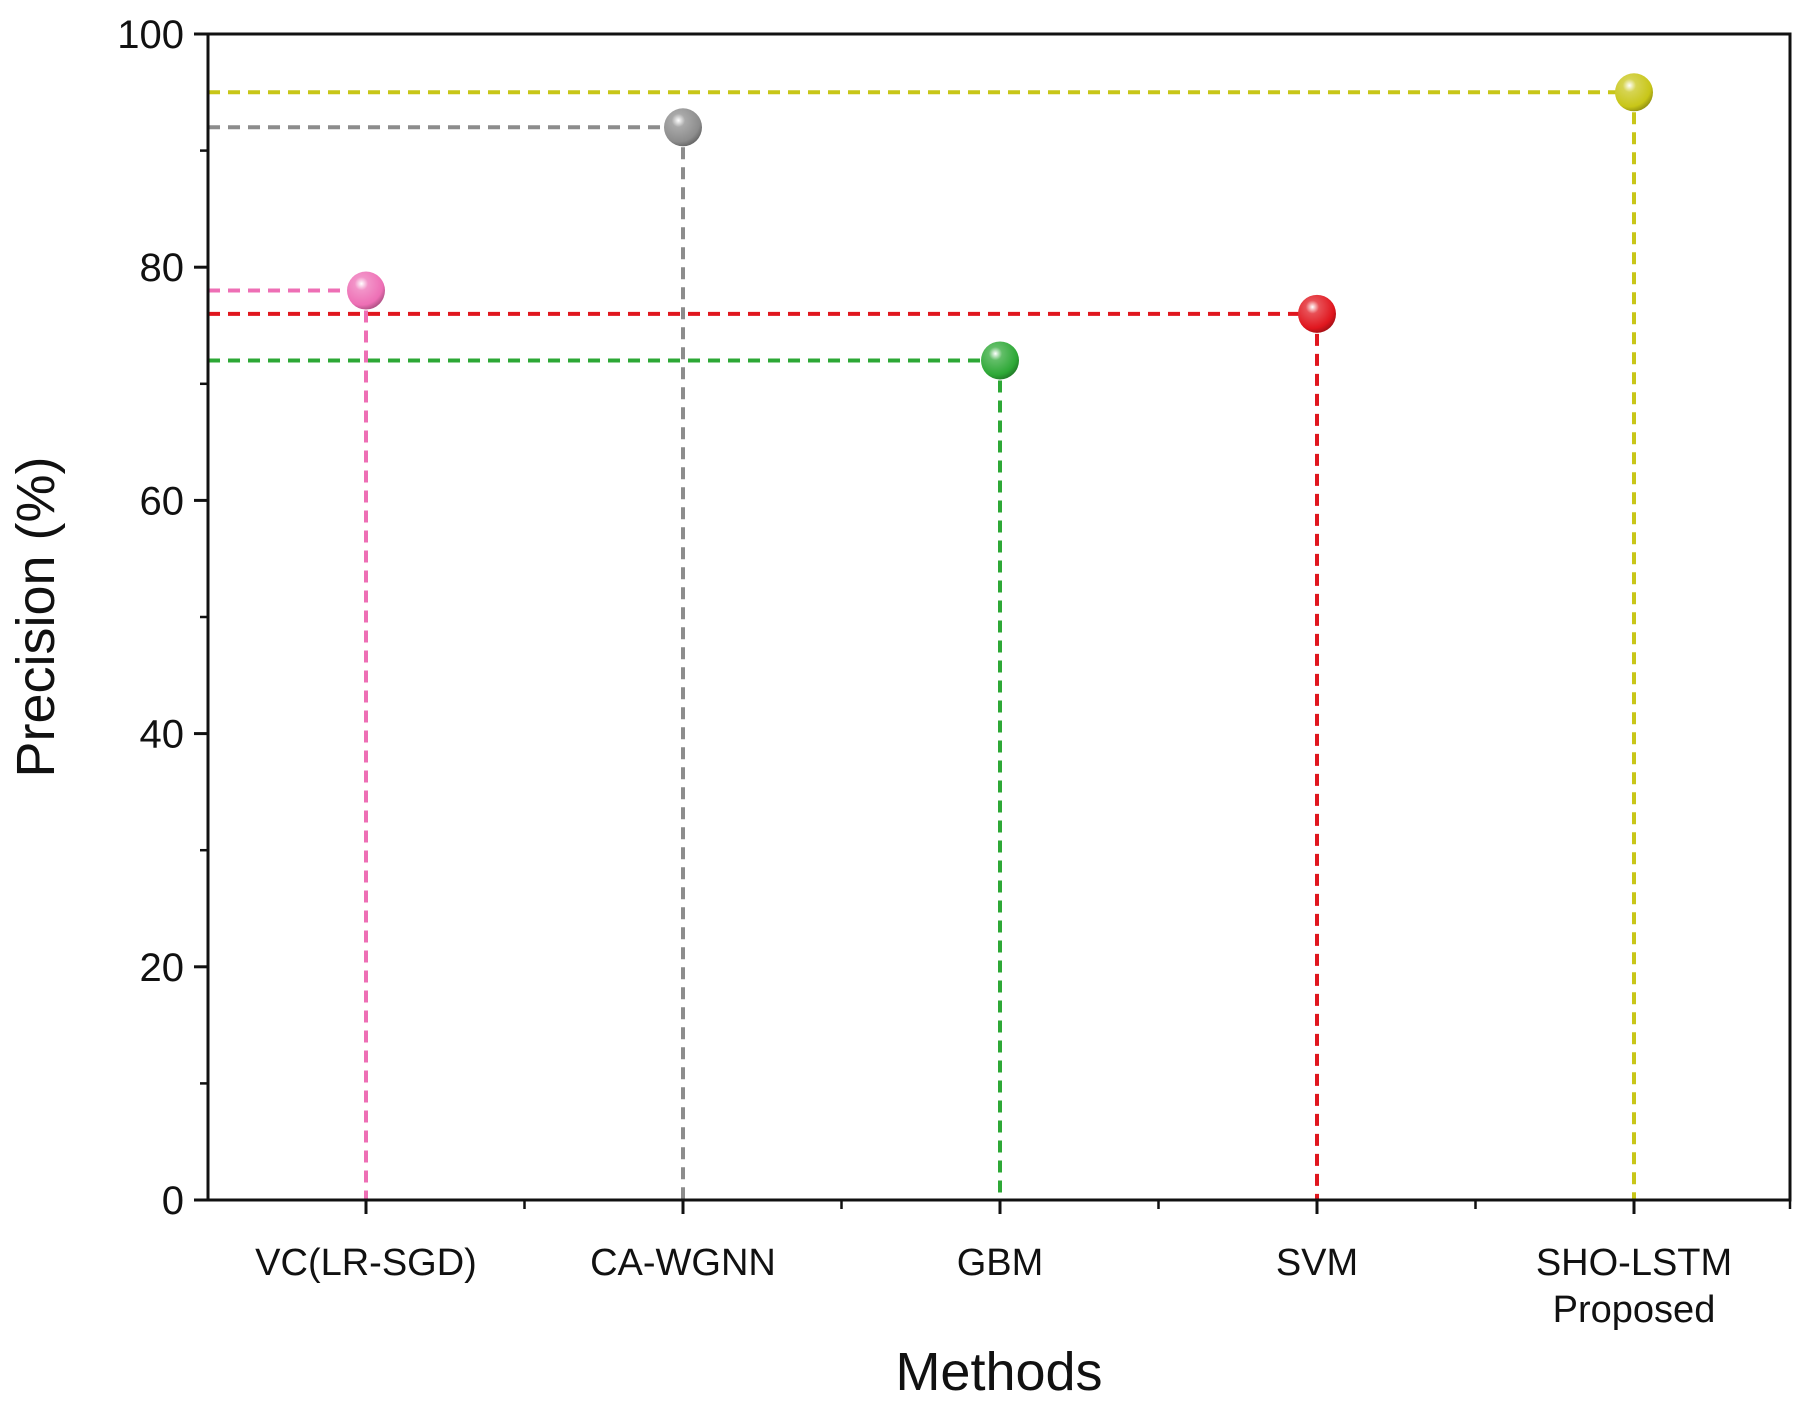 The height and width of the screenshot is (1412, 1800). Describe the element at coordinates (683, 1263) in the screenshot. I see `x-tick-label: CA-WGNN` at that location.